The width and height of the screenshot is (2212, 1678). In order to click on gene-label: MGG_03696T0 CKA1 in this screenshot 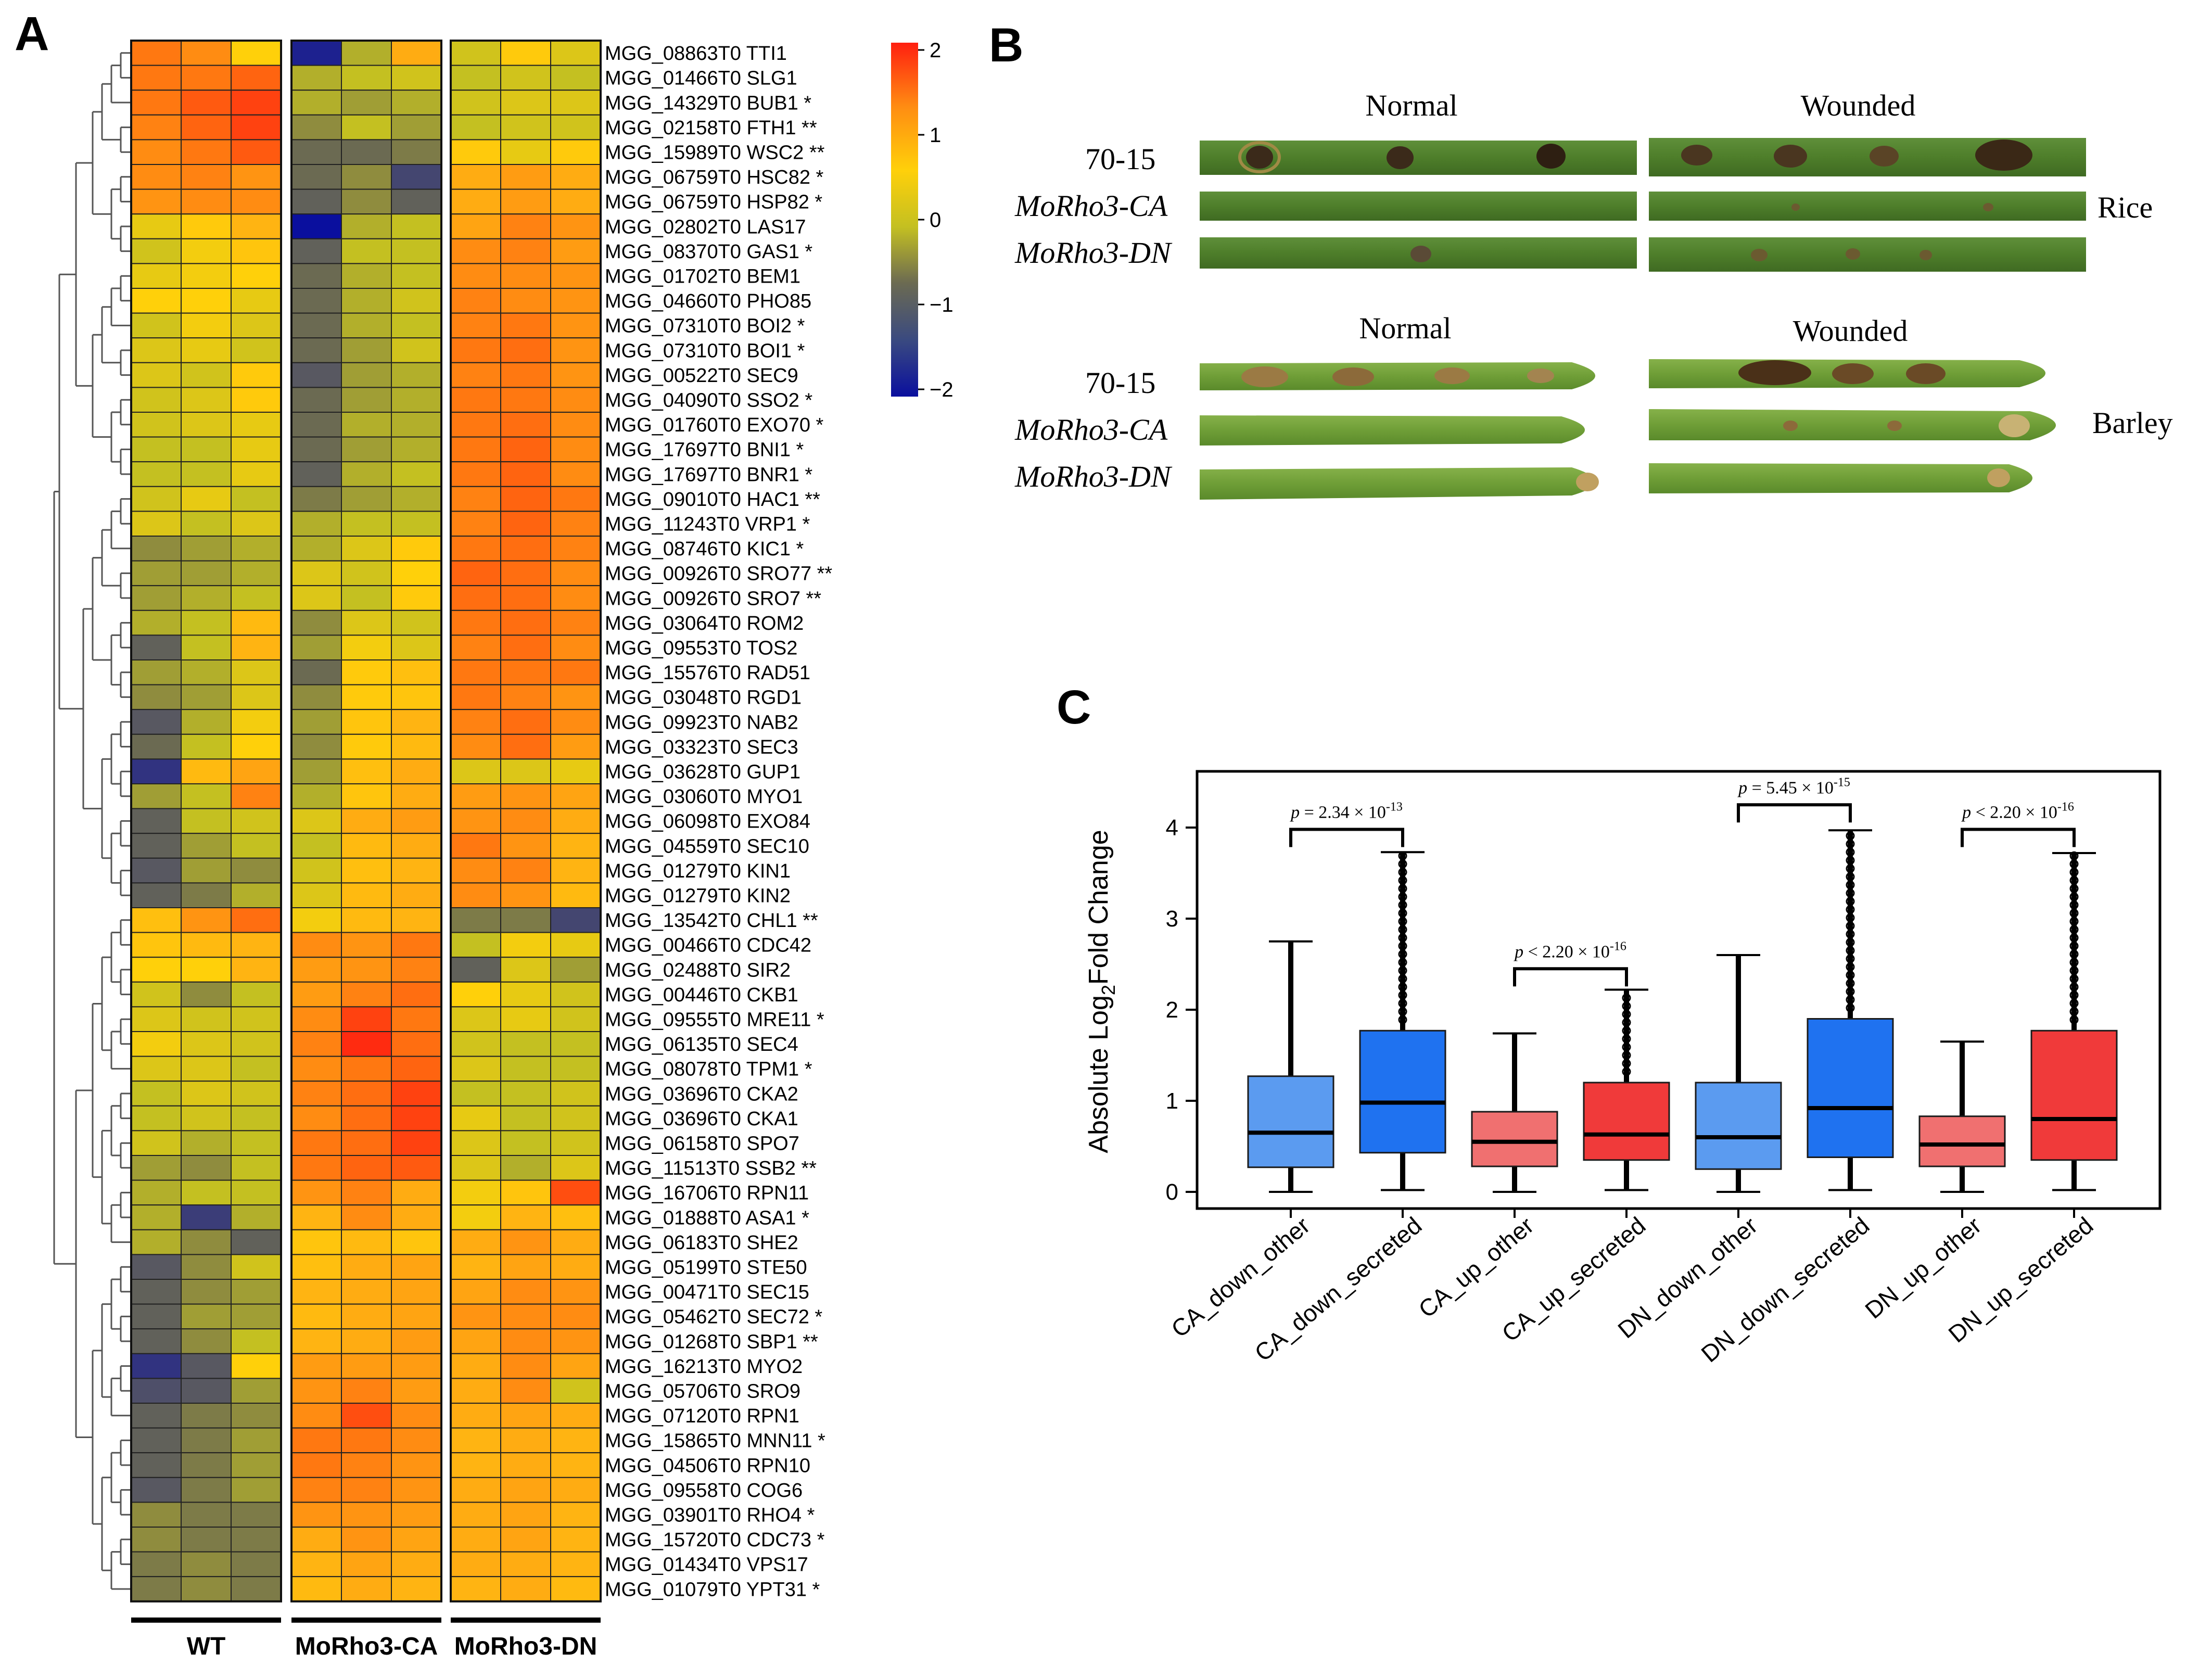, I will do `click(702, 1119)`.